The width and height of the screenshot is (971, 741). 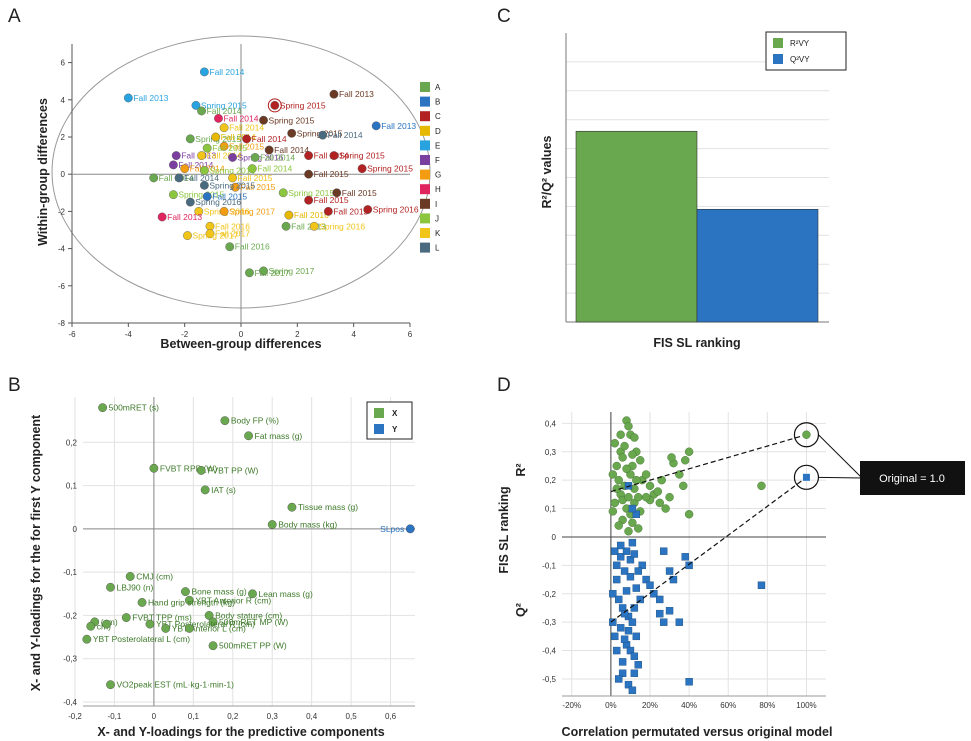 I want to click on chart-d-xtick-label: 0%, so click(x=611, y=705).